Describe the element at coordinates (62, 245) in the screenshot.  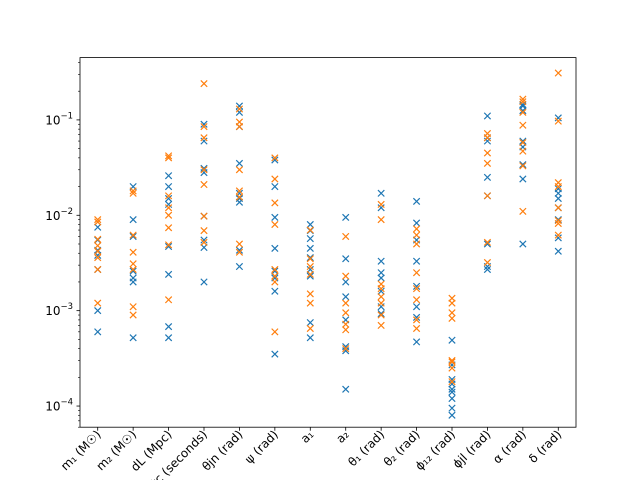
I see `y-axis: 10−4 10−3 10−2 10−1` at that location.